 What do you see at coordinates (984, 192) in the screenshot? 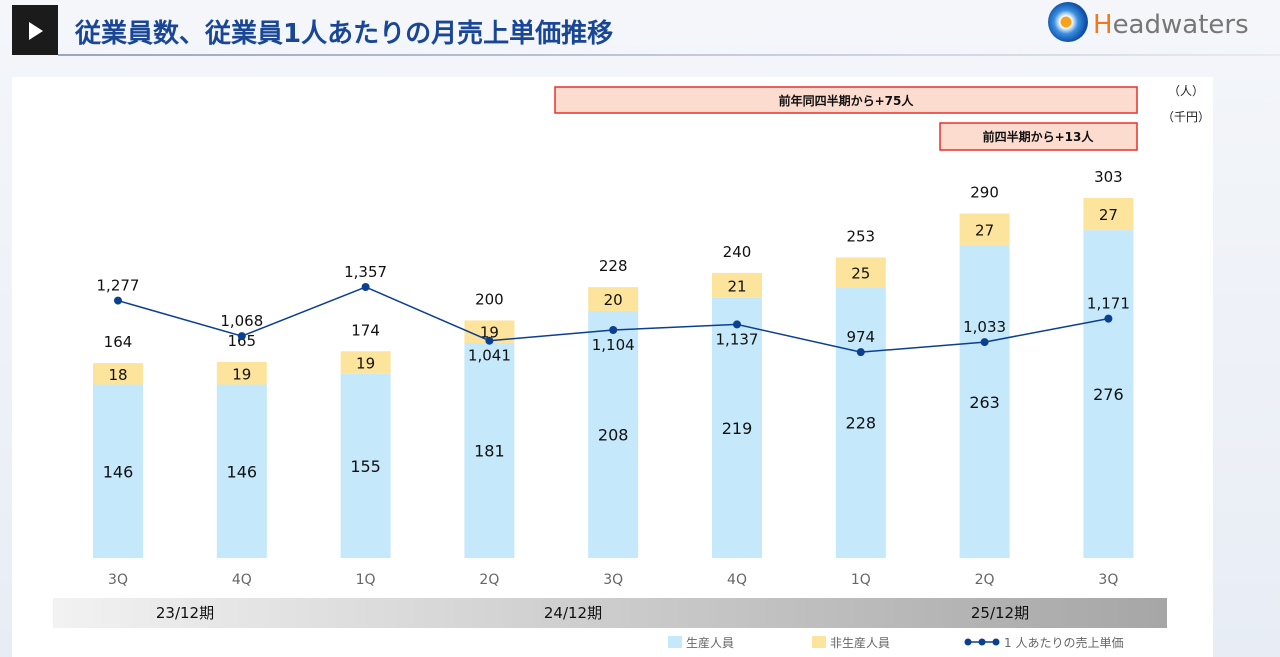
I see `data-label-total: 290` at bounding box center [984, 192].